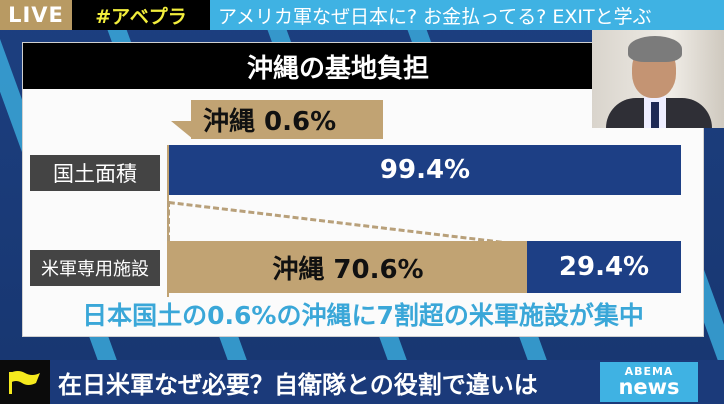  I want to click on dashed-guide-diagonal, so click(348, 224).